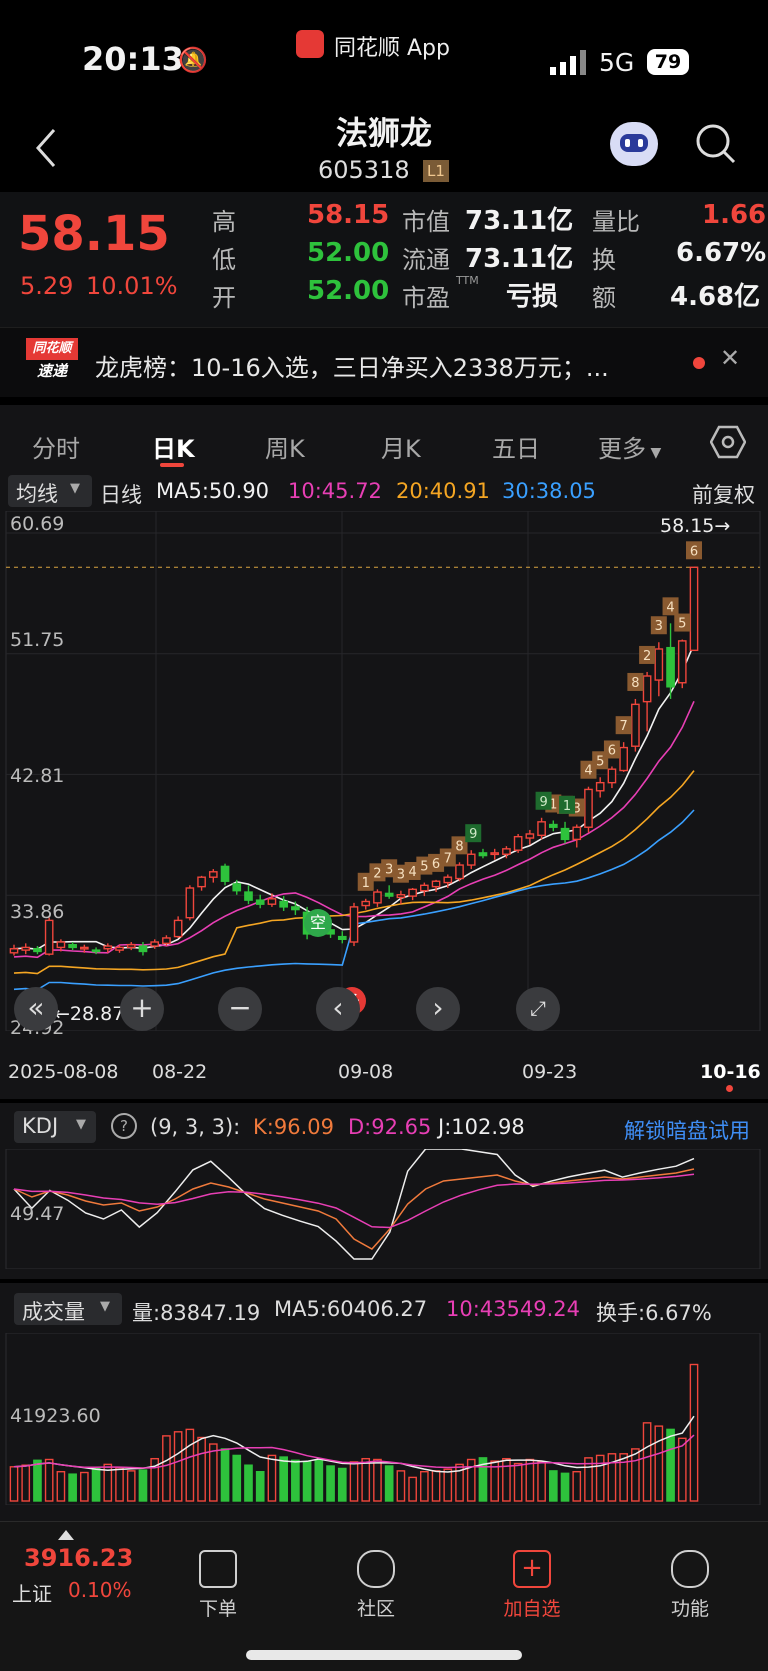 This screenshot has height=1671, width=768. What do you see at coordinates (37, 912) in the screenshot?
I see `price-axis-4: 33.86` at bounding box center [37, 912].